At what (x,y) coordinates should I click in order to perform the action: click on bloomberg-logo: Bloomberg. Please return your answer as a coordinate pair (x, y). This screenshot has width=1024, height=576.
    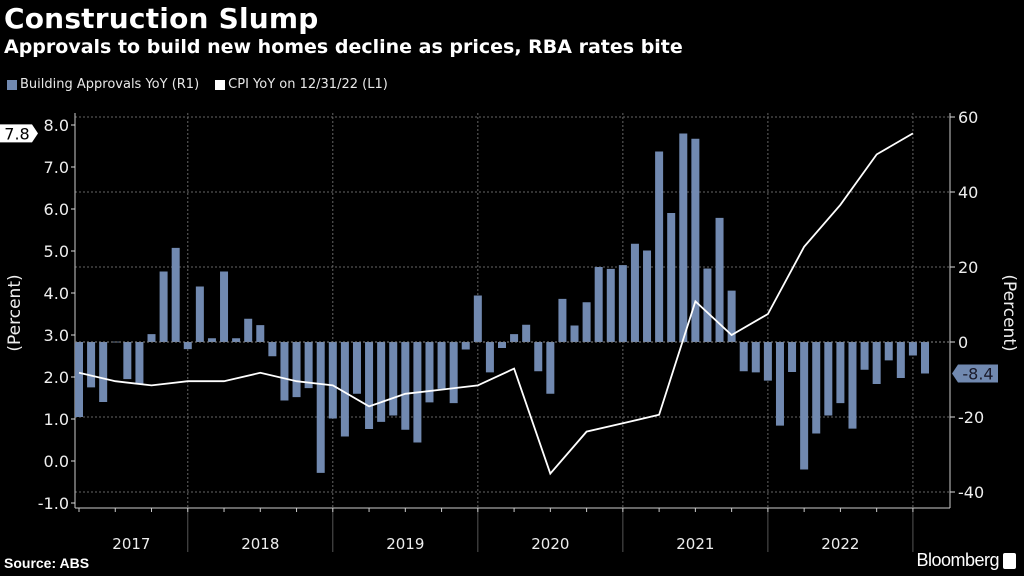
    Looking at the image, I should click on (966, 560).